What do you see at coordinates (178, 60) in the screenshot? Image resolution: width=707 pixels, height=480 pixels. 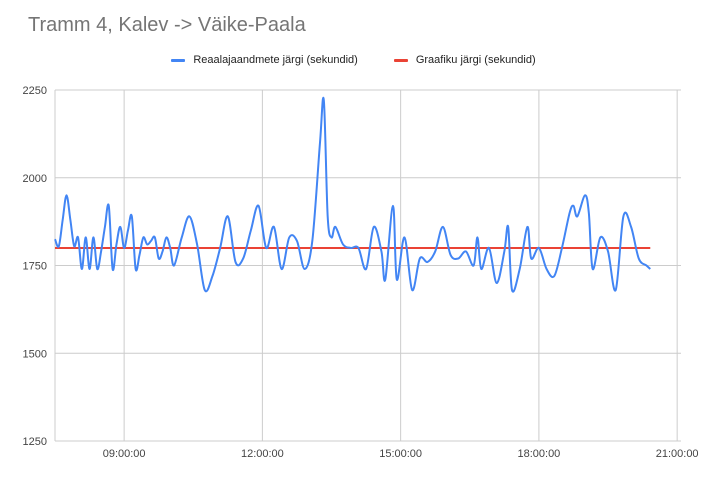 I see `legend-swatch-realtime` at bounding box center [178, 60].